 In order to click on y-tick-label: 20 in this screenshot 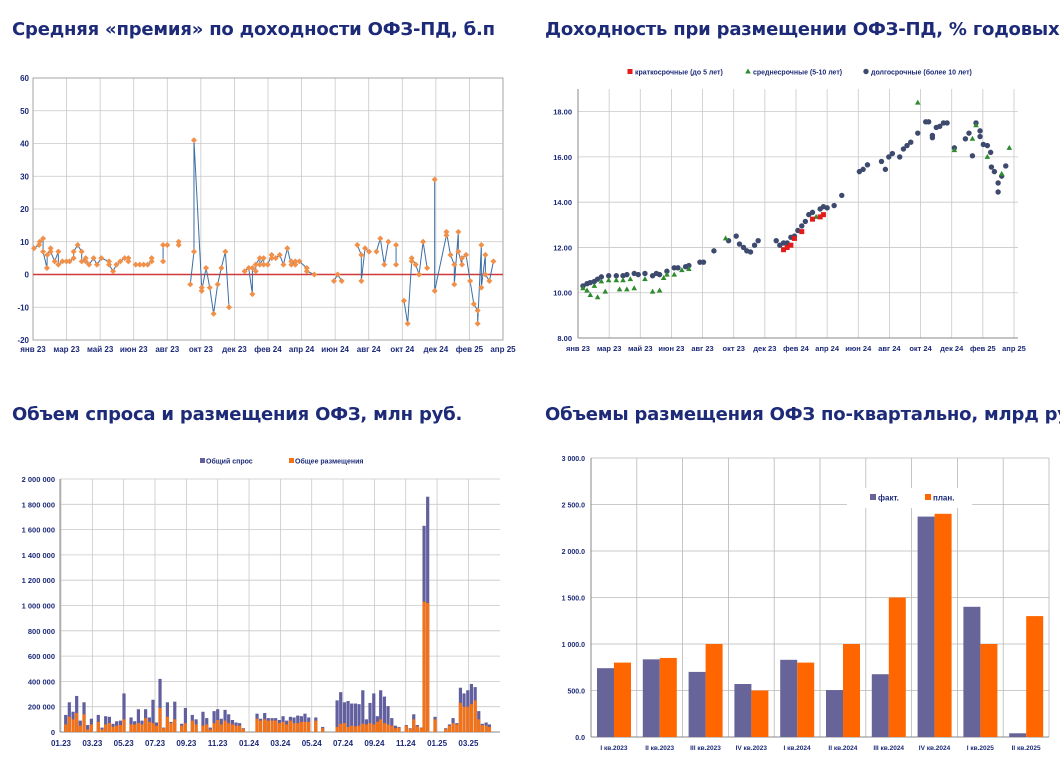, I will do `click(24, 209)`.